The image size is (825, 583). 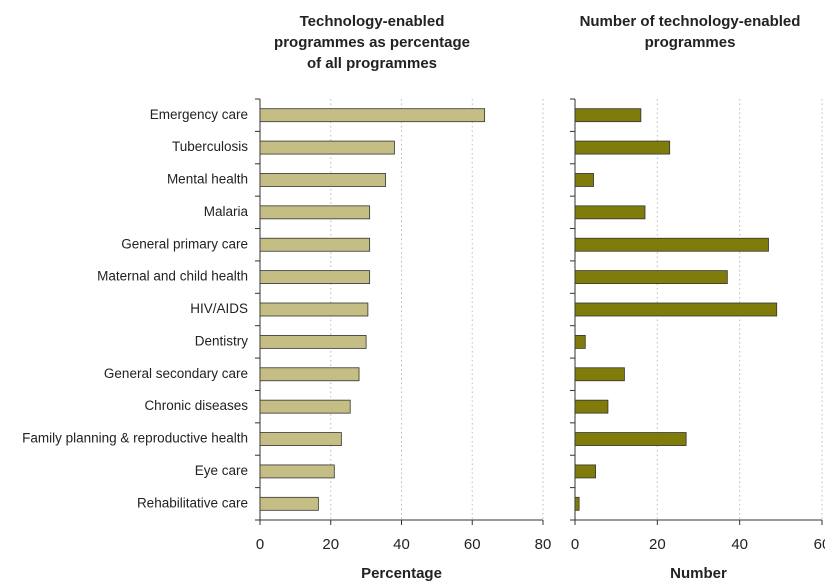 I want to click on y-tick-label: Emergency care, so click(x=199, y=114).